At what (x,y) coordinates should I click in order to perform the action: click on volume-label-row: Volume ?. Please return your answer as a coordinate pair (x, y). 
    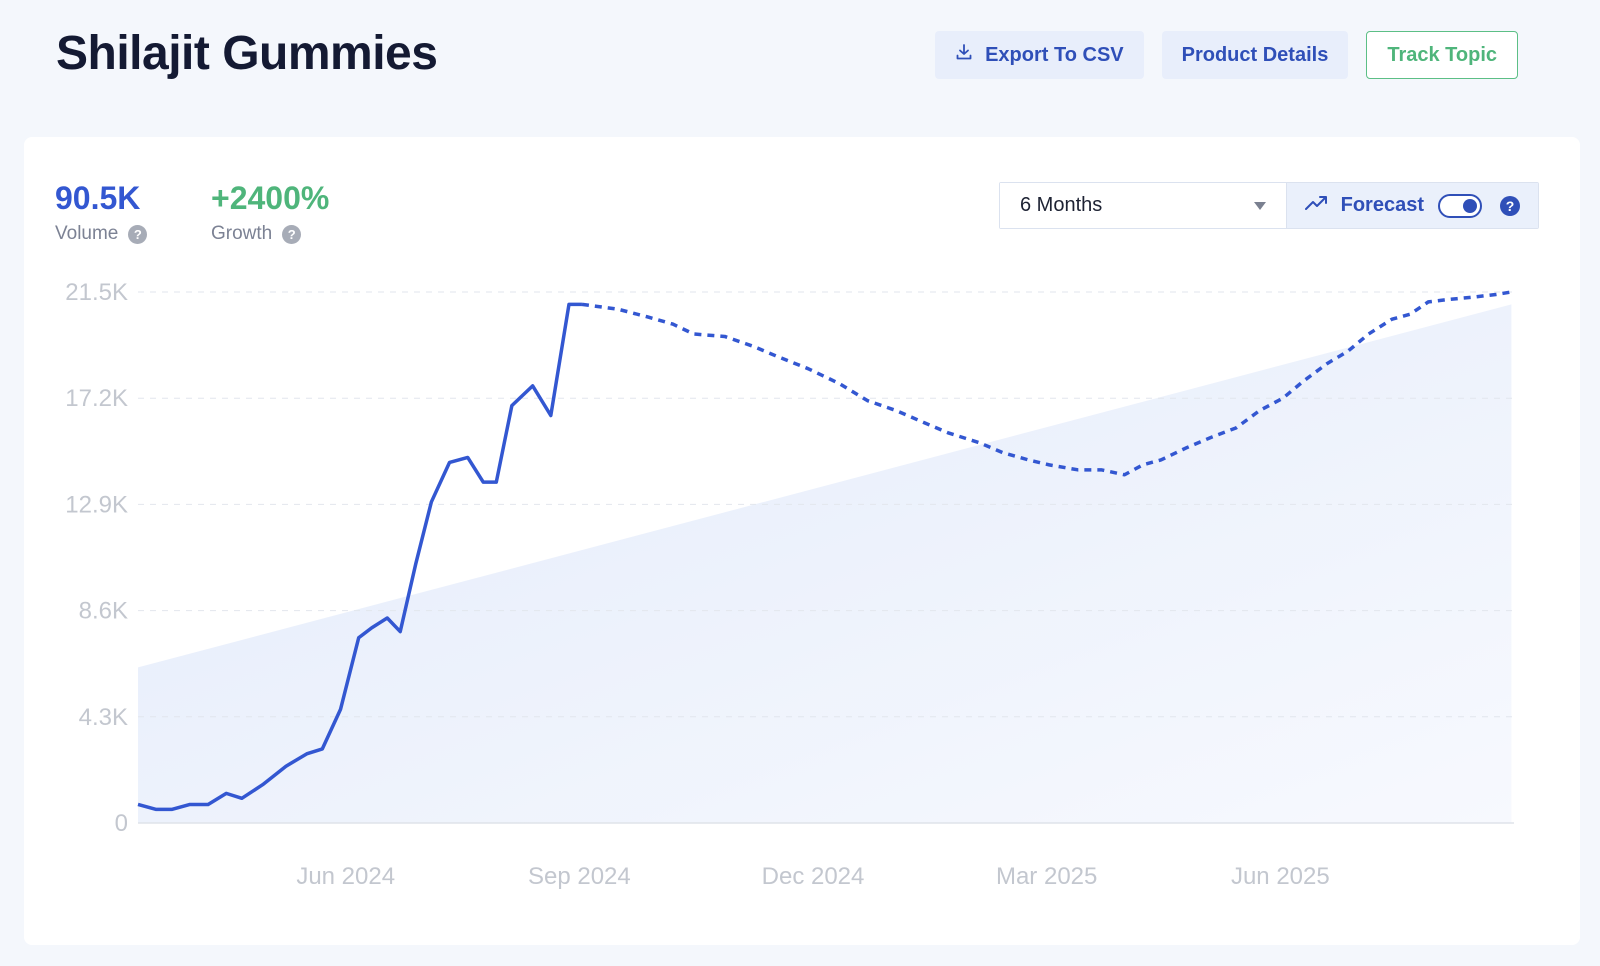
    Looking at the image, I should click on (101, 234).